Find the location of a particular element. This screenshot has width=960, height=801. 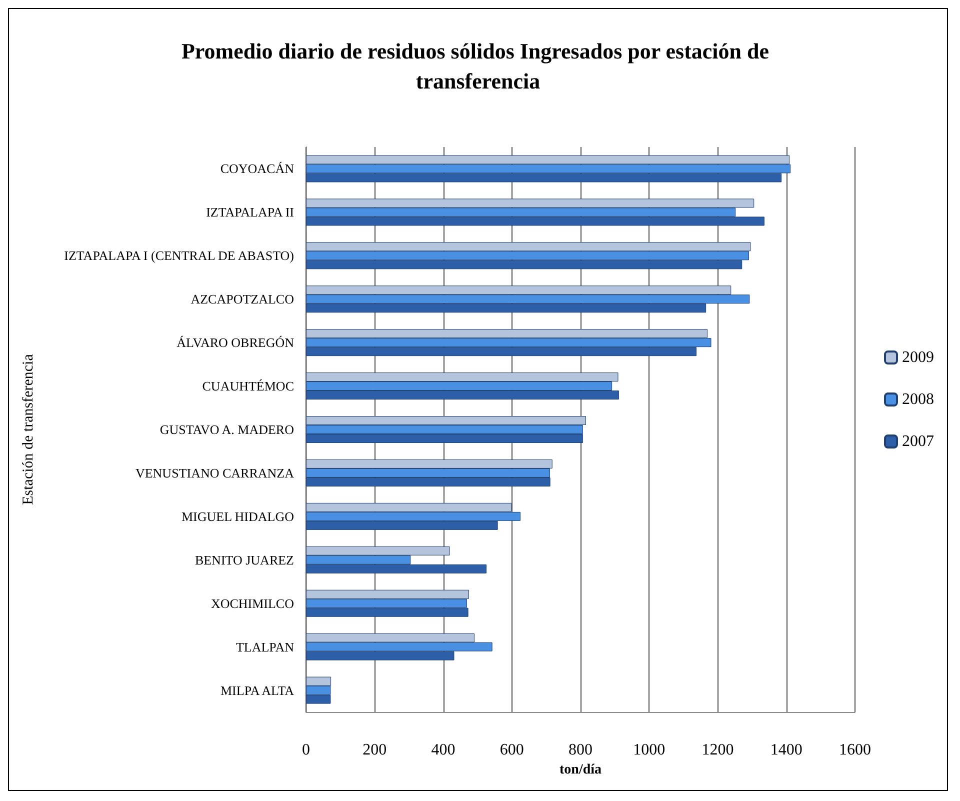

x-tick-label: 1200 is located at coordinates (718, 750).